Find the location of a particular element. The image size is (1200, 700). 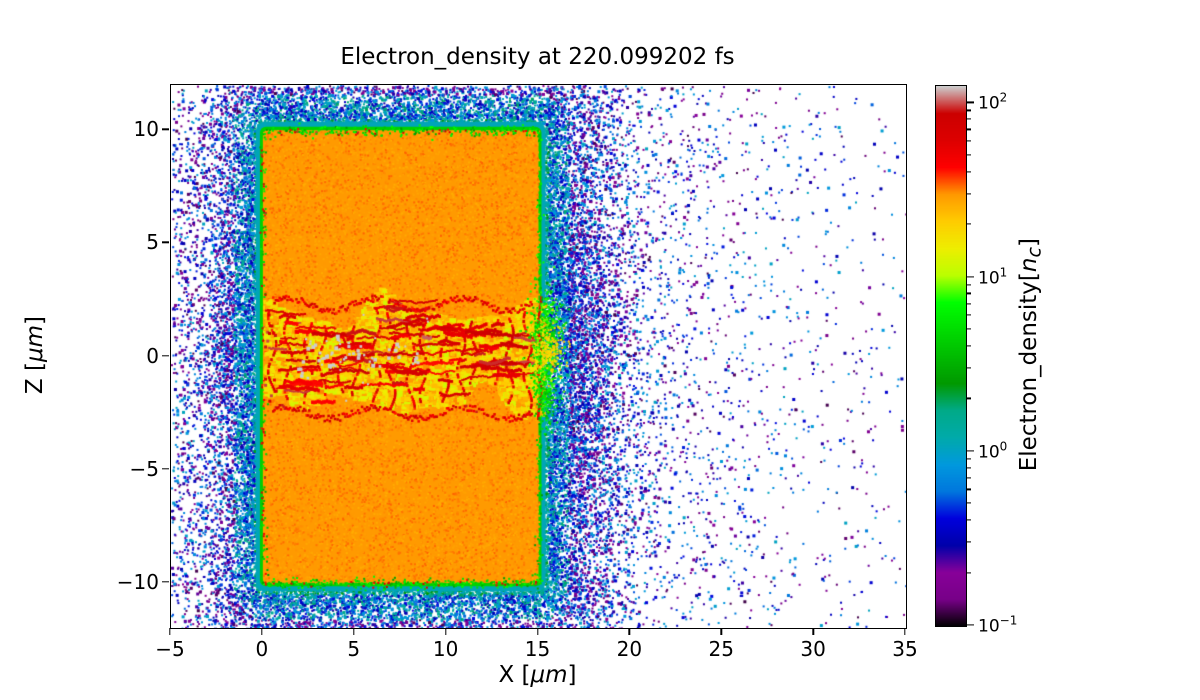

x-tick-label: 35 is located at coordinates (905, 649).